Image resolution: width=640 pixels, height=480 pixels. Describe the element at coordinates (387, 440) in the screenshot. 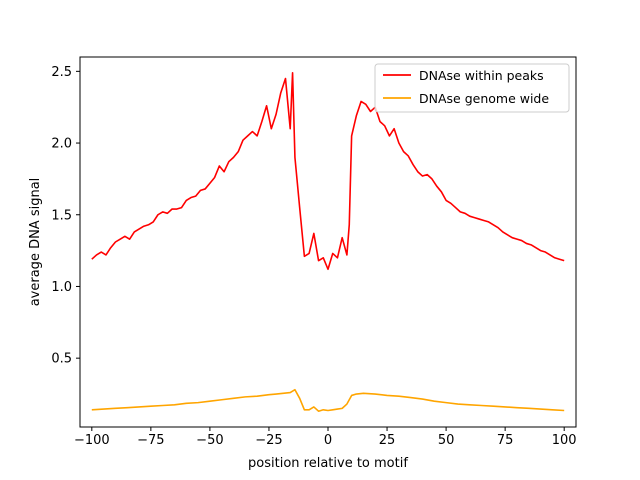

I see `x-tick-label: 25` at that location.